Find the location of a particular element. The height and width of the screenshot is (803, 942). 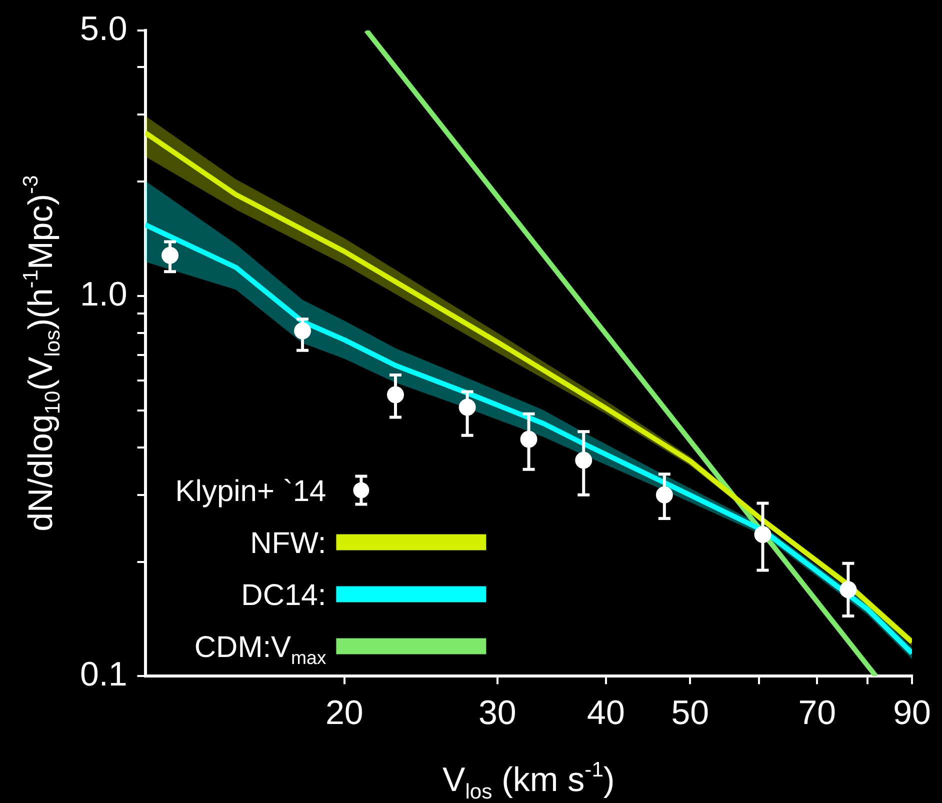

y-axis-title: dN/dlog10(Vlos)(h-1Mpc)-3 is located at coordinates (42, 353).